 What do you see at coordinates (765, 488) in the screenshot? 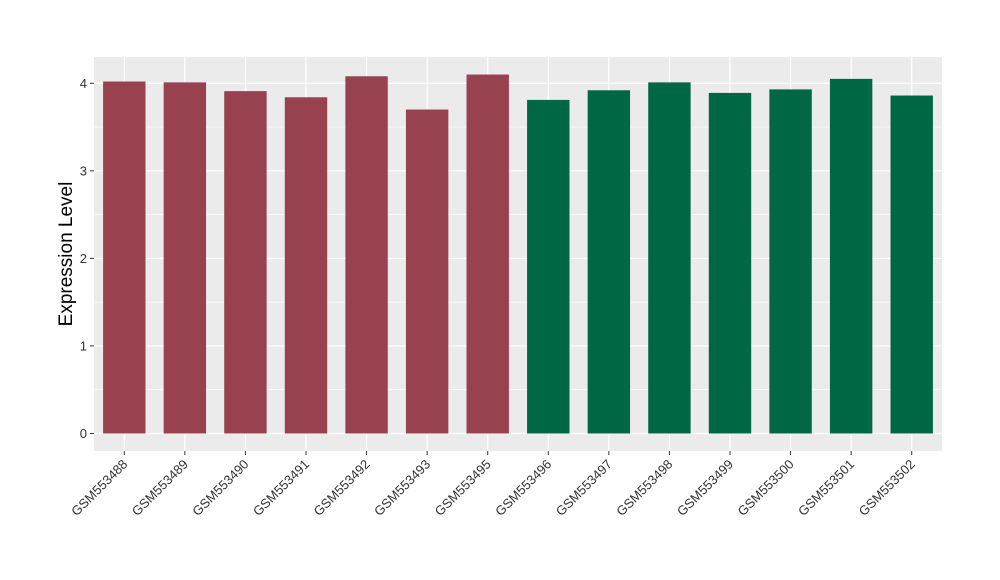
I see `x-tick-label: GSM553500` at bounding box center [765, 488].